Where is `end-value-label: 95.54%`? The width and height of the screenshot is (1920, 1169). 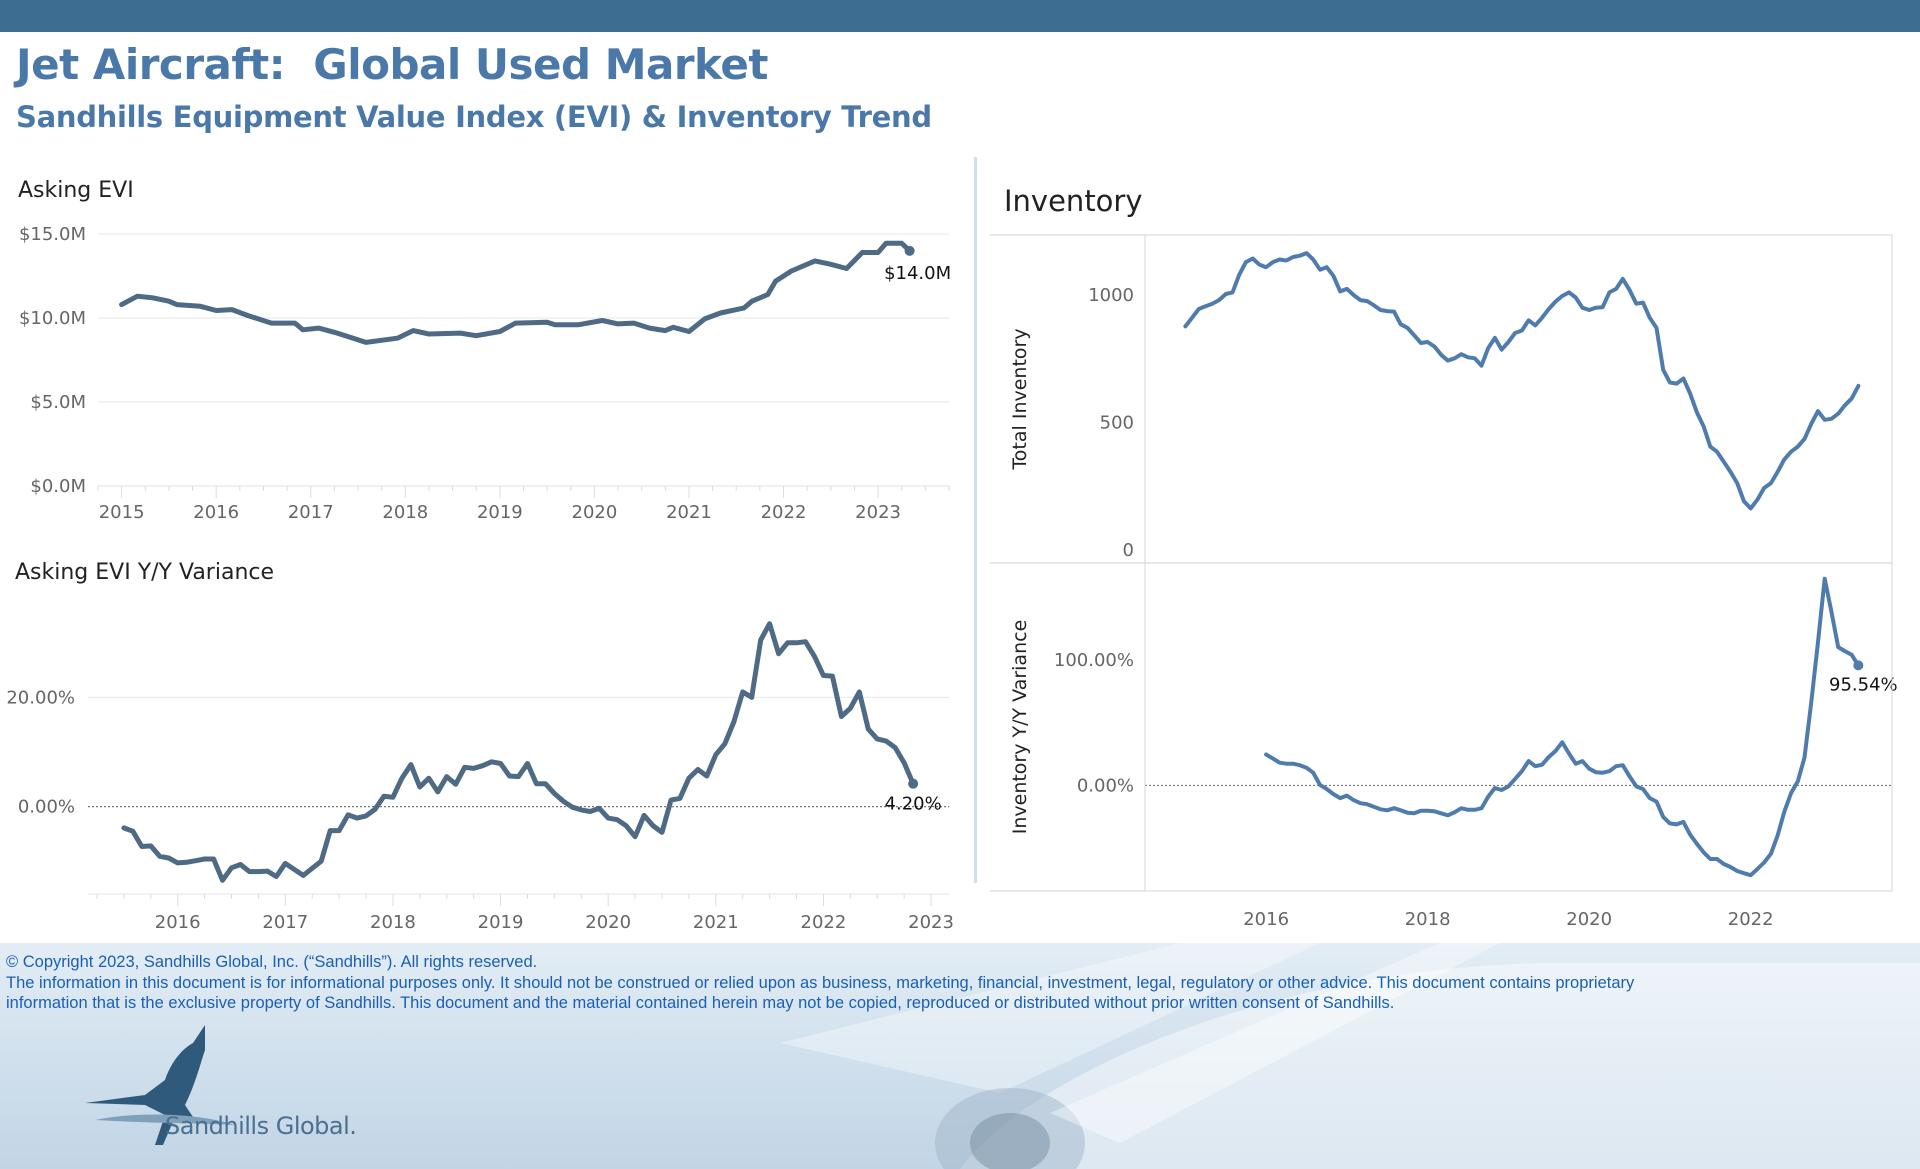 end-value-label: 95.54% is located at coordinates (1863, 684).